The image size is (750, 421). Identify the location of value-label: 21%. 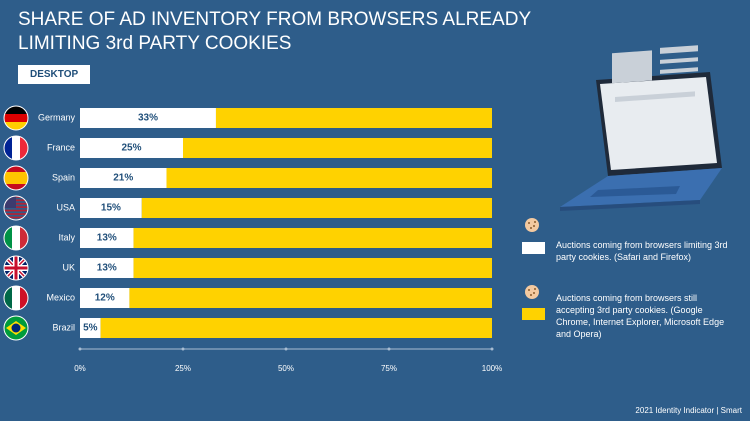
(123, 178).